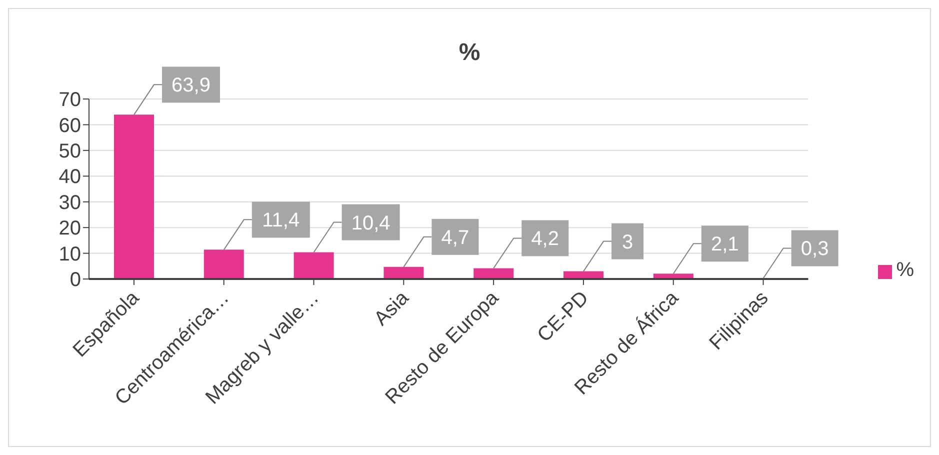 The image size is (939, 455). What do you see at coordinates (392, 308) in the screenshot?
I see `x-tick-label: Asia` at bounding box center [392, 308].